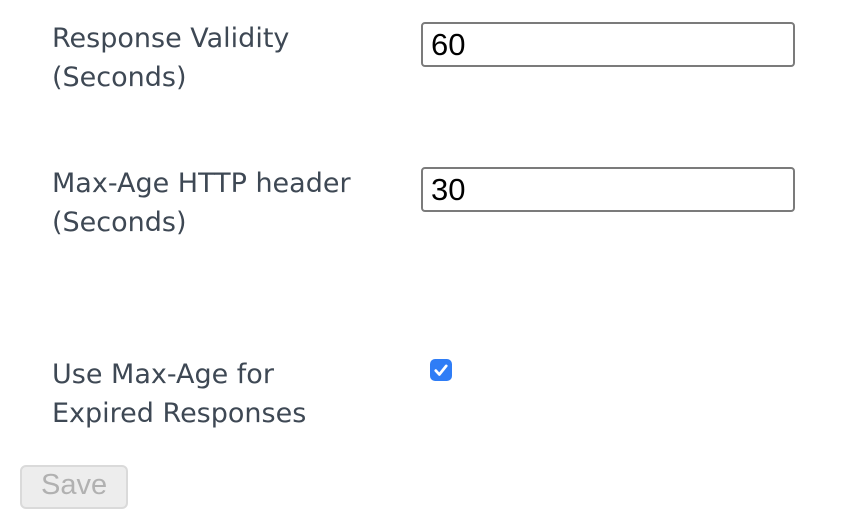  What do you see at coordinates (608, 44) in the screenshot?
I see `response-validity-input` at bounding box center [608, 44].